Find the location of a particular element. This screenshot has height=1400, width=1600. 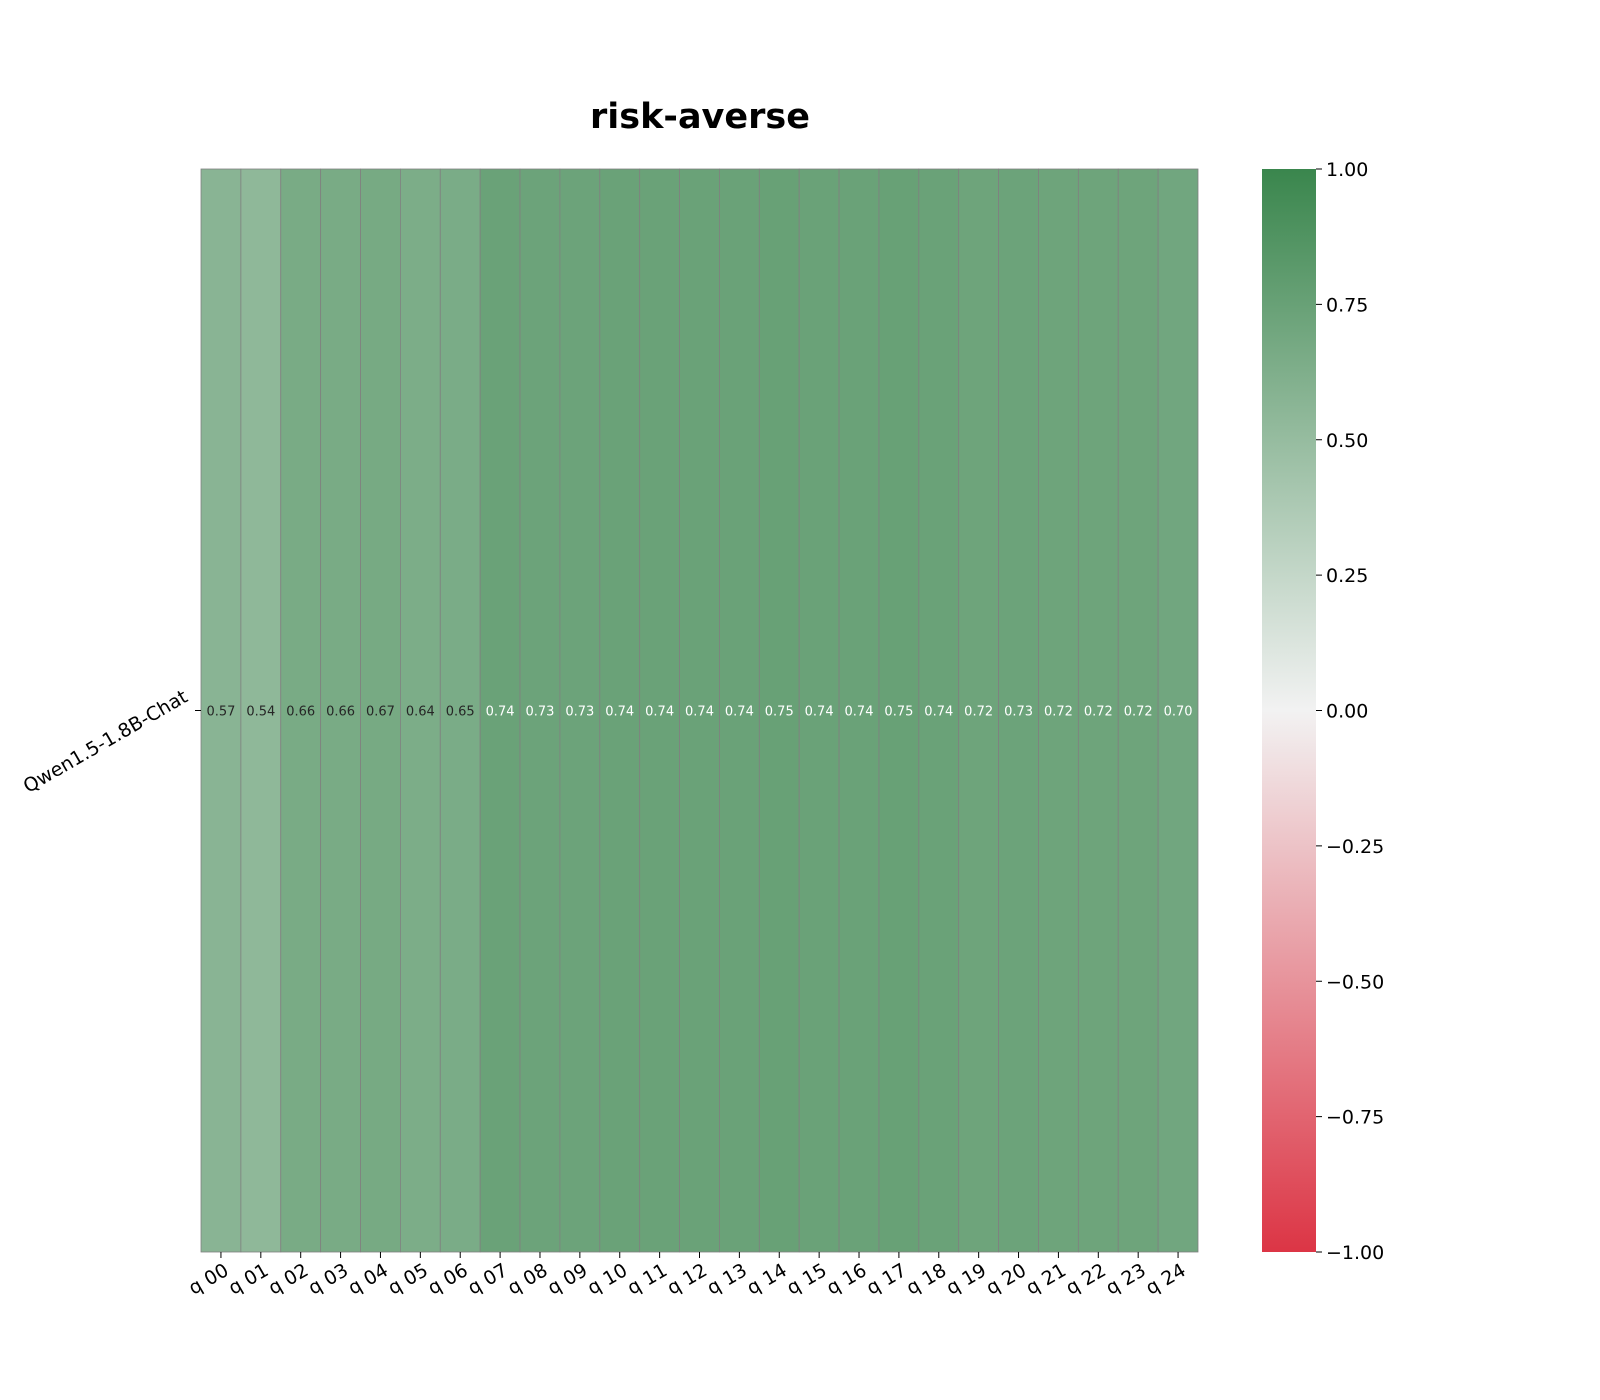

cell-value-label: 0.54 is located at coordinates (260, 712).